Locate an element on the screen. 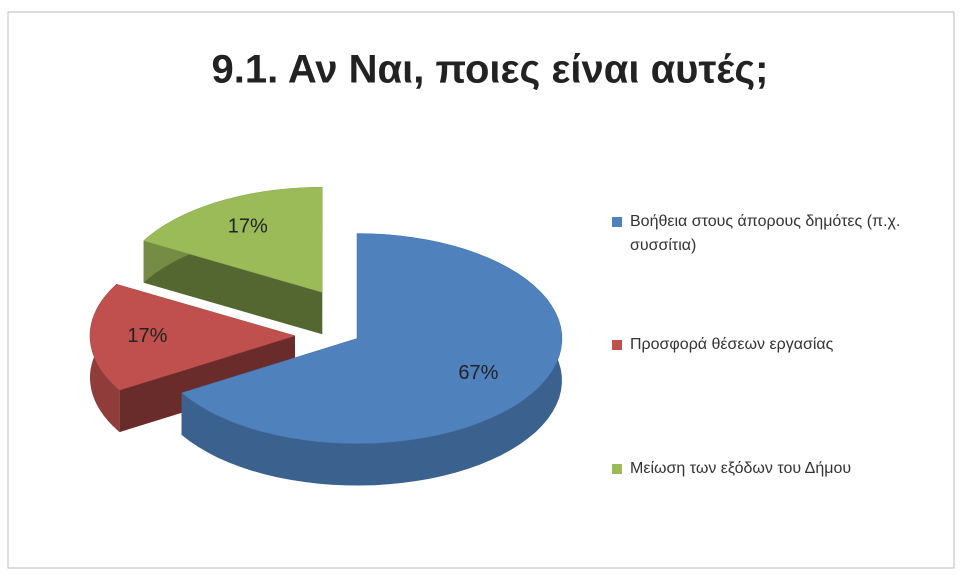  data-label: 67% is located at coordinates (478, 373).